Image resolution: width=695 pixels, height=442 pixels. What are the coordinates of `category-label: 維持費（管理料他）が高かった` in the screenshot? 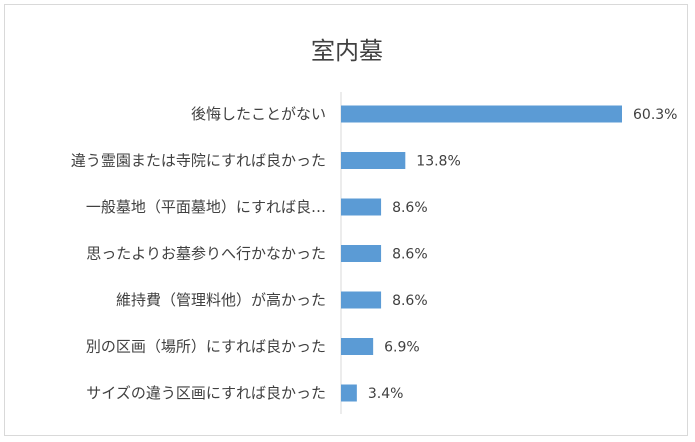 It's located at (221, 300).